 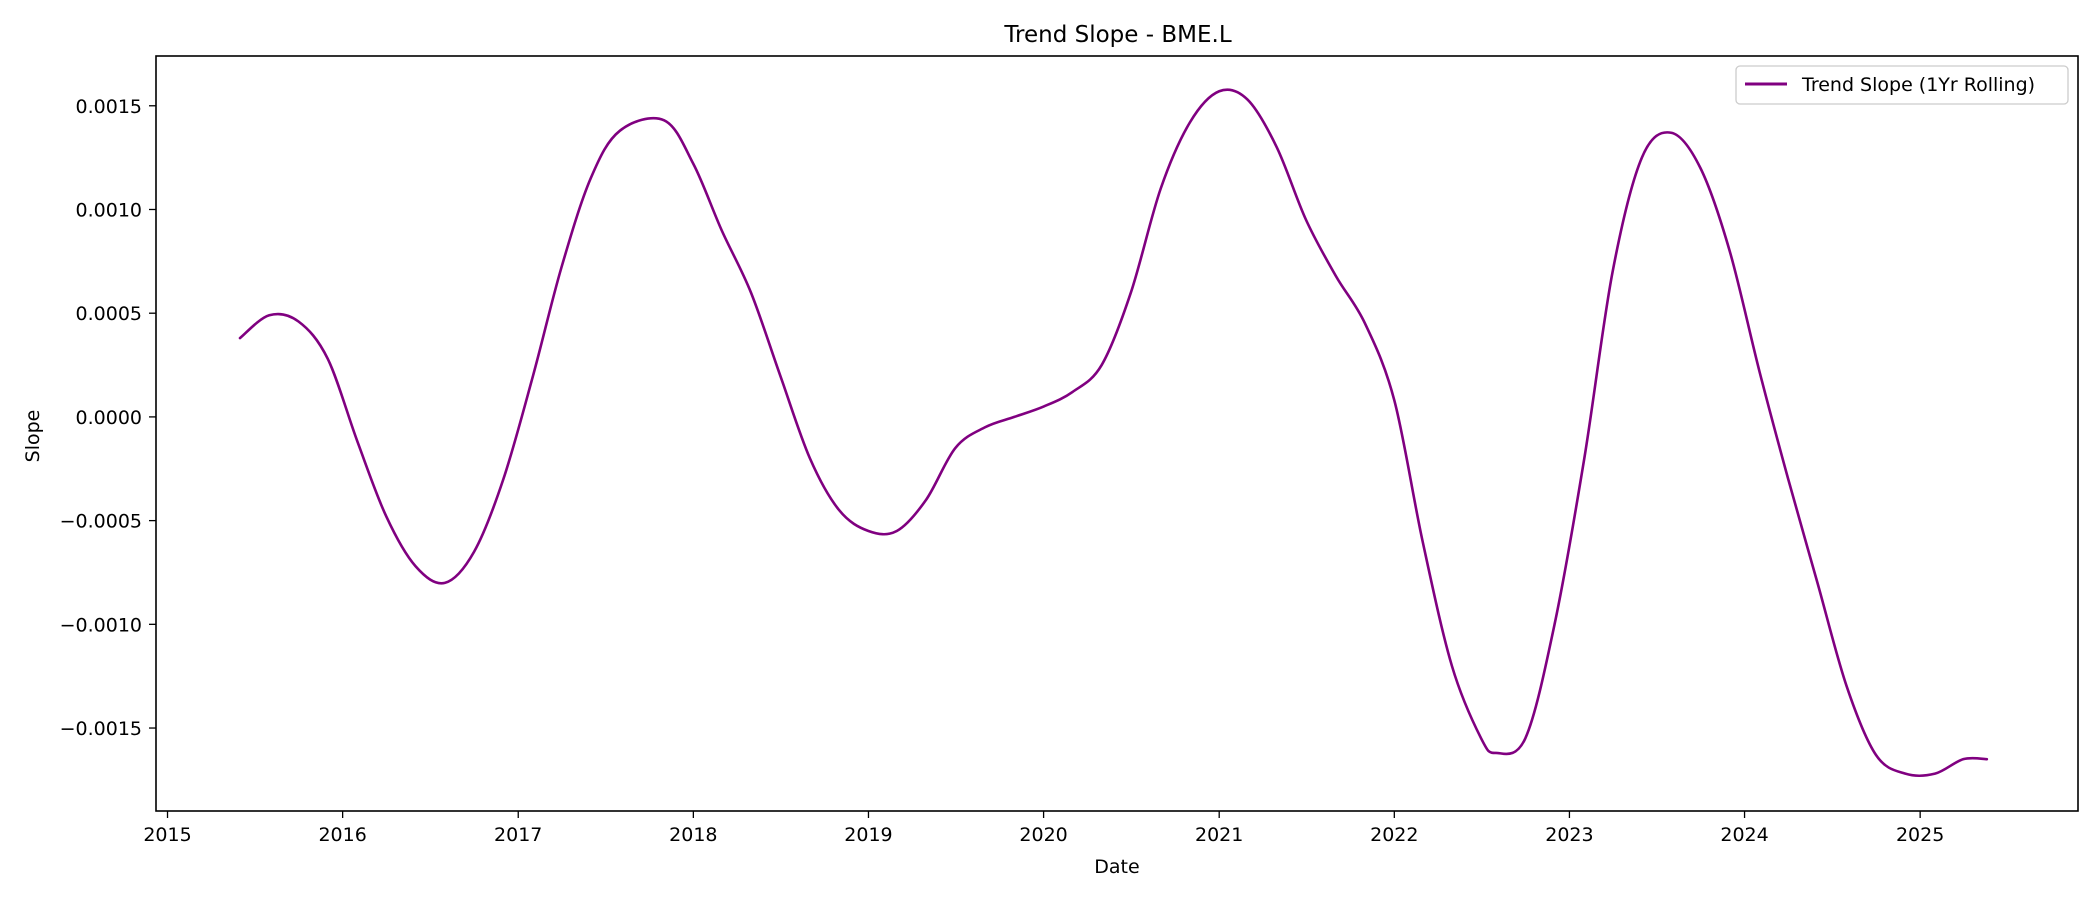 I want to click on x-tick-label: 2025, so click(x=1920, y=835).